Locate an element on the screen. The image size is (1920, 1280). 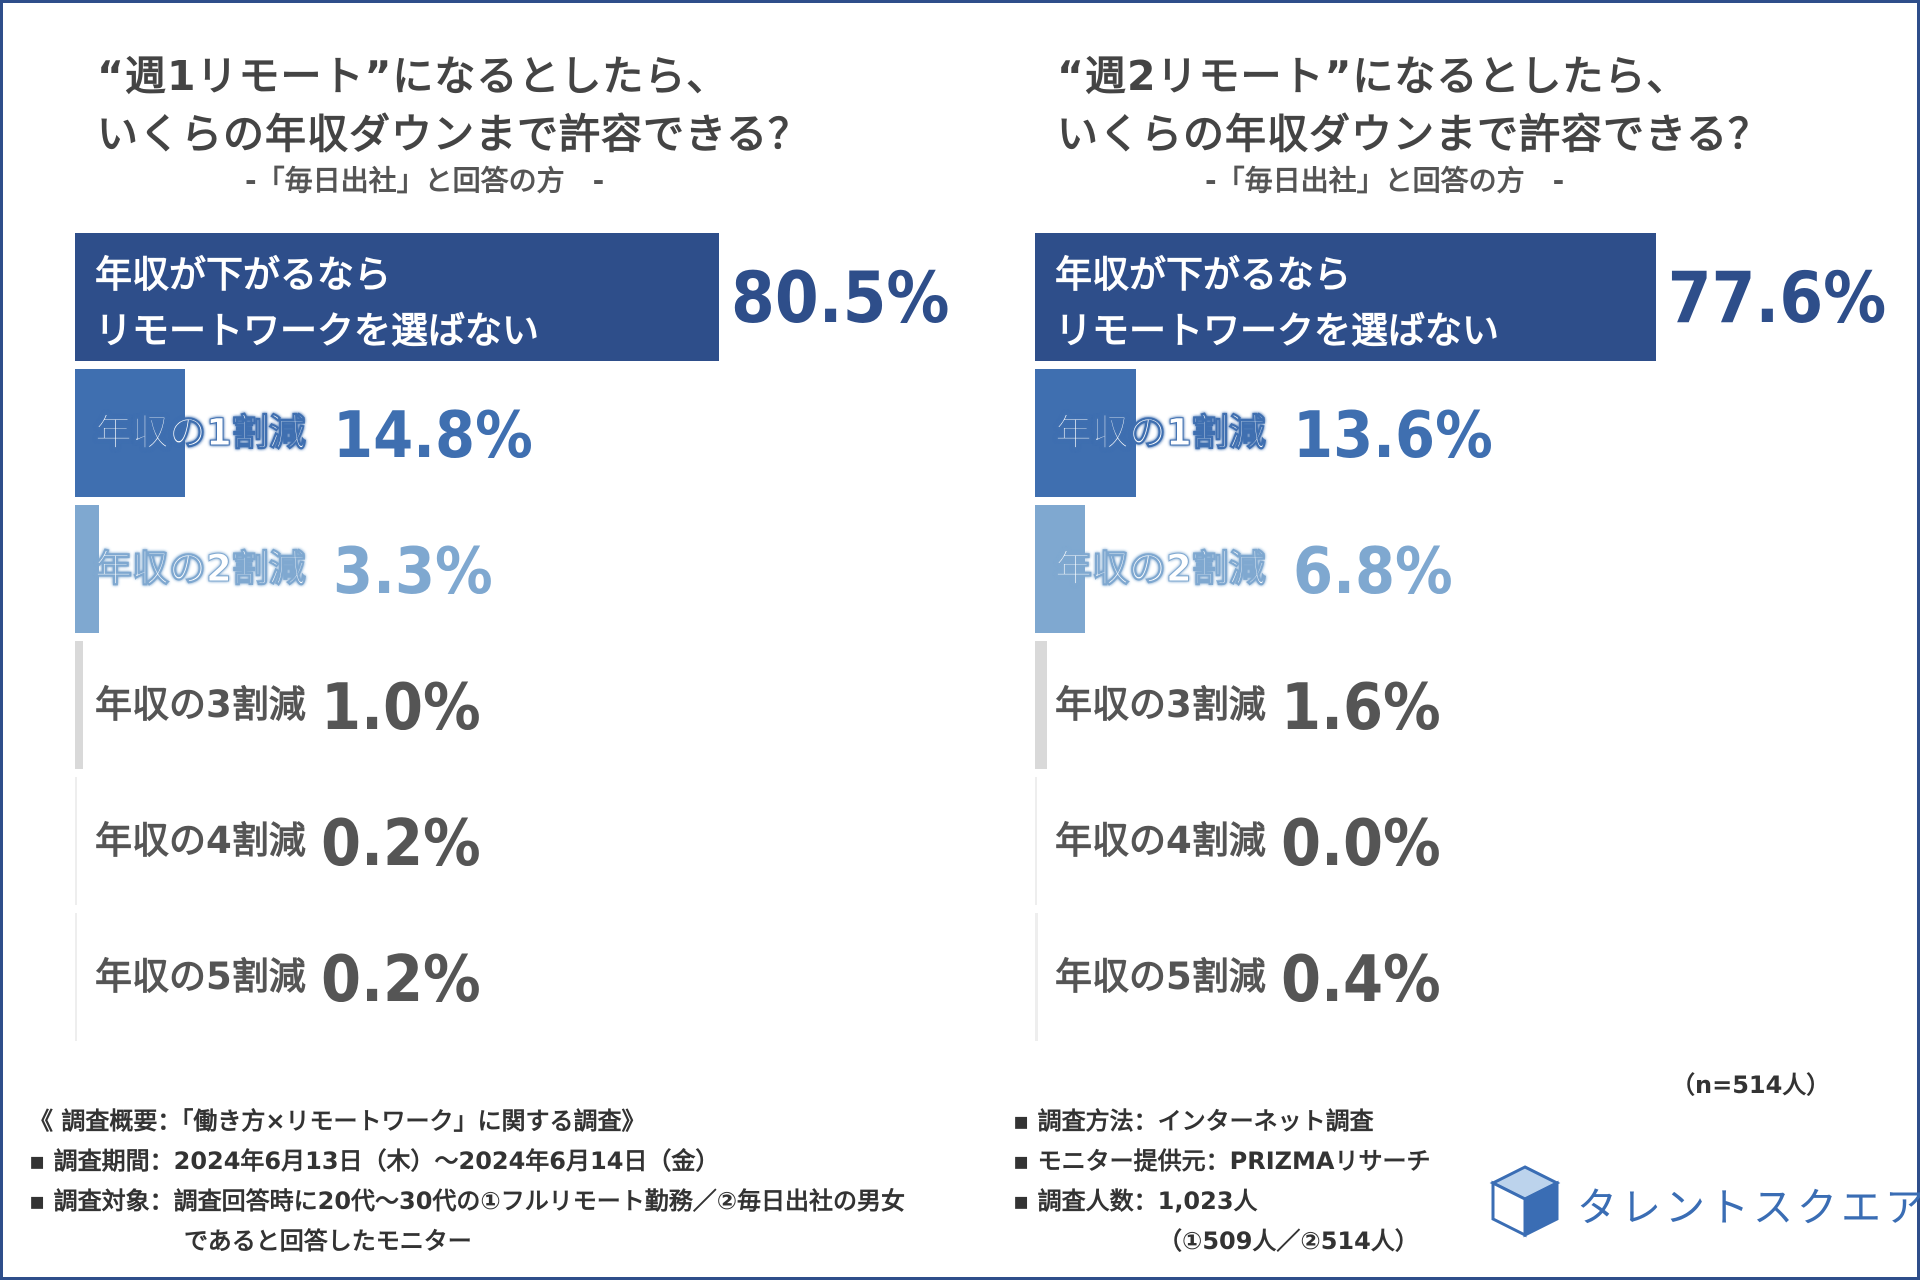
value-label: 14.8% is located at coordinates (433, 436).